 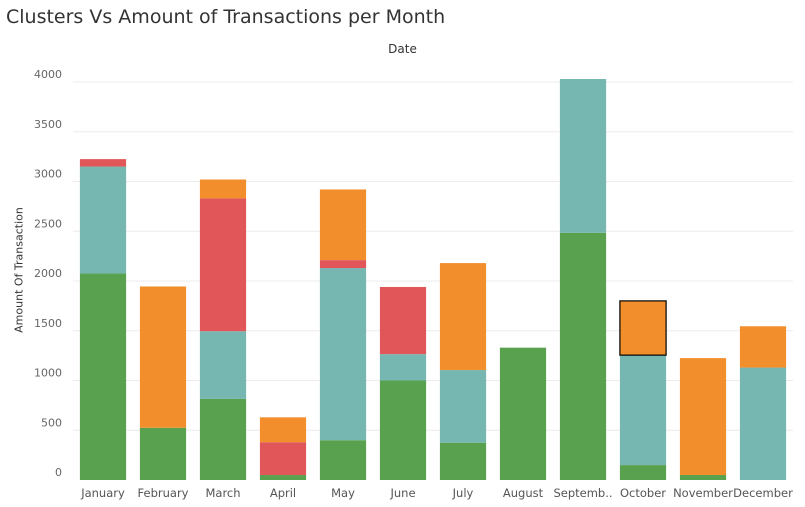 What do you see at coordinates (343, 493) in the screenshot?
I see `x-tick-label: May` at bounding box center [343, 493].